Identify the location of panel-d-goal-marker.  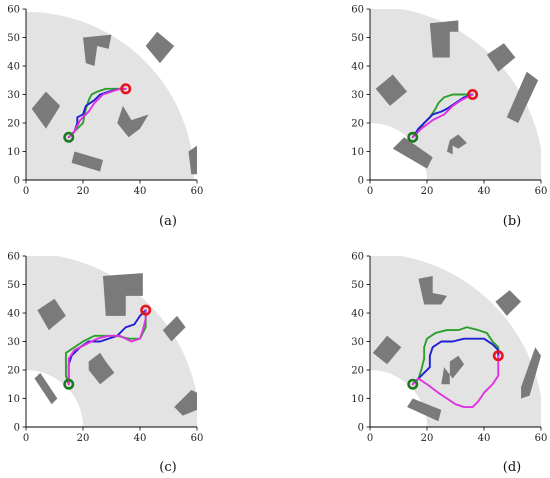
(498, 356).